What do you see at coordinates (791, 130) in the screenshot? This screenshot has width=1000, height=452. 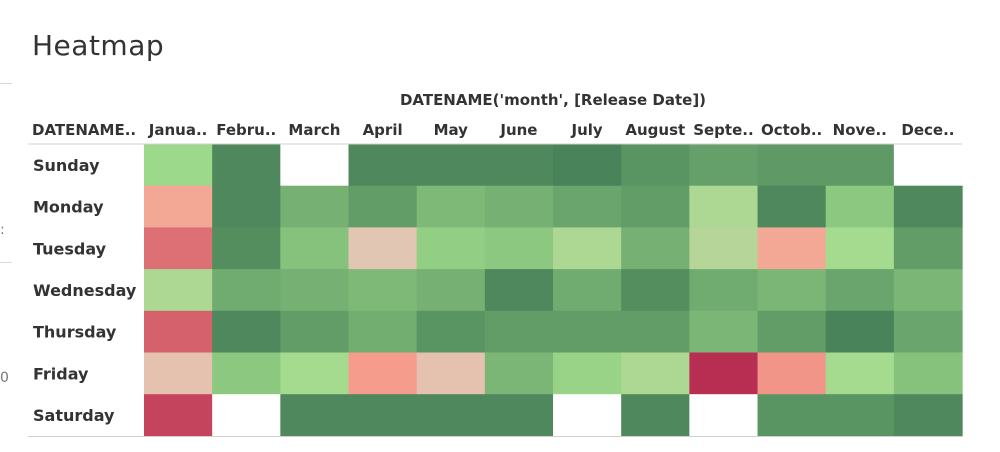 I see `column-label: Octob..` at bounding box center [791, 130].